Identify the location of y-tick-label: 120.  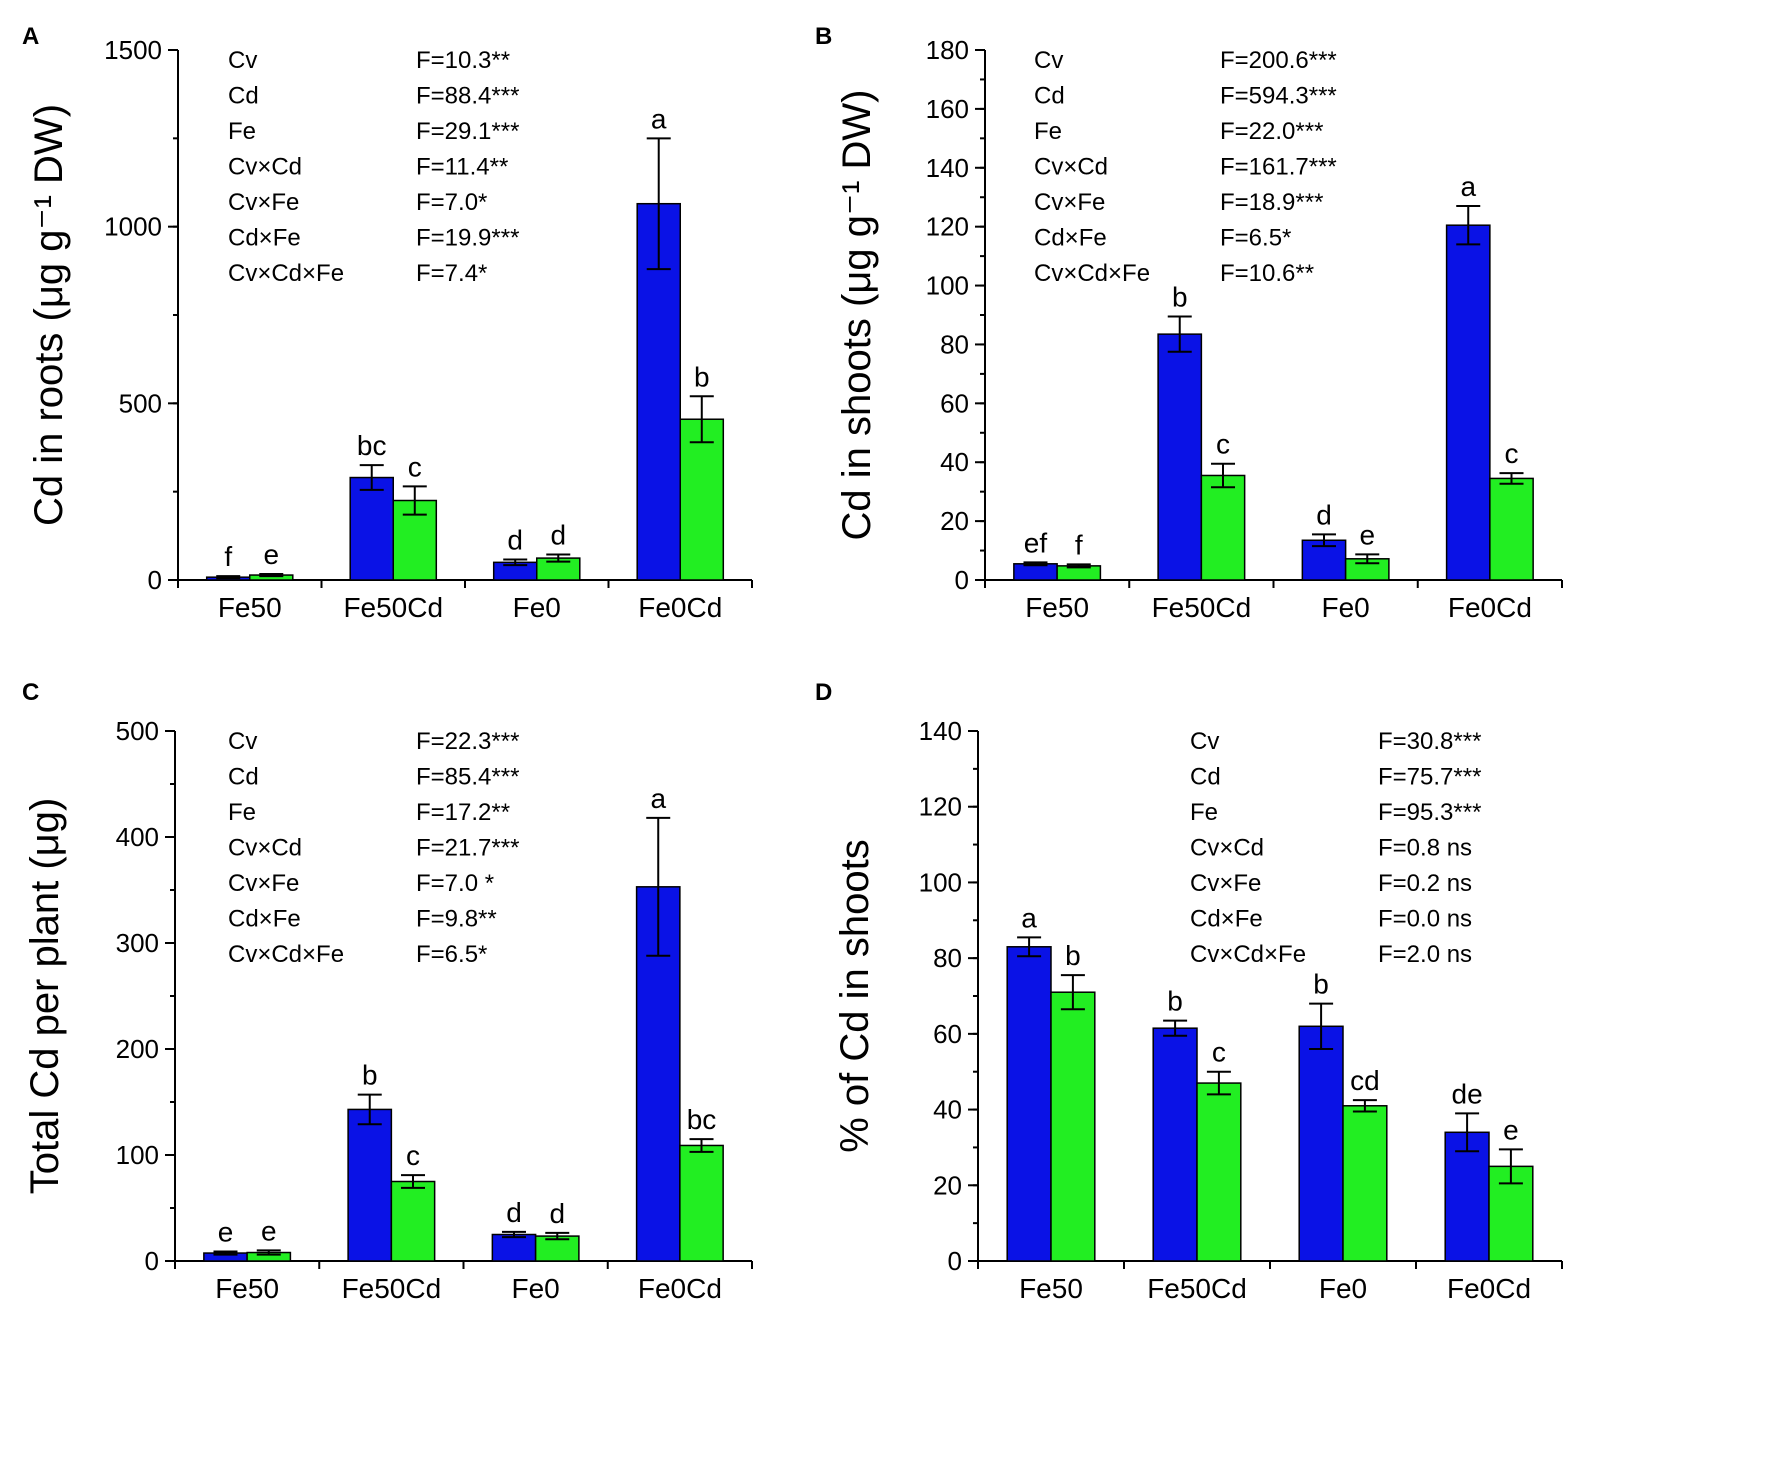
(940, 807).